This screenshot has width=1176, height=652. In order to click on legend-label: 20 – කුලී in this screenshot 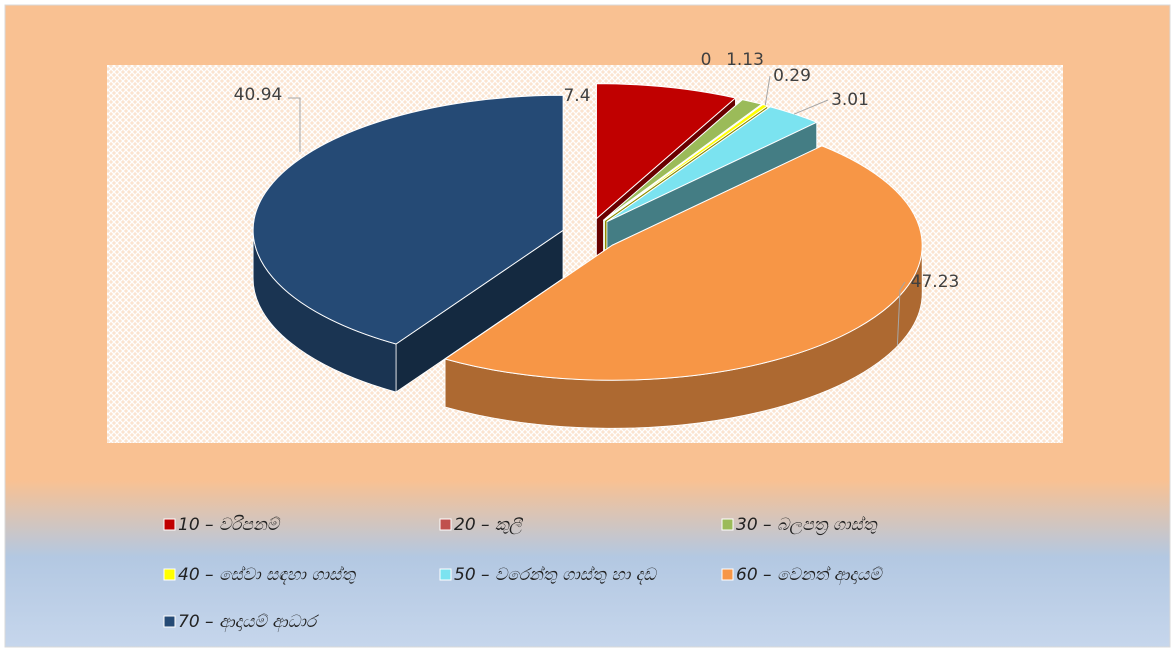, I will do `click(489, 525)`.